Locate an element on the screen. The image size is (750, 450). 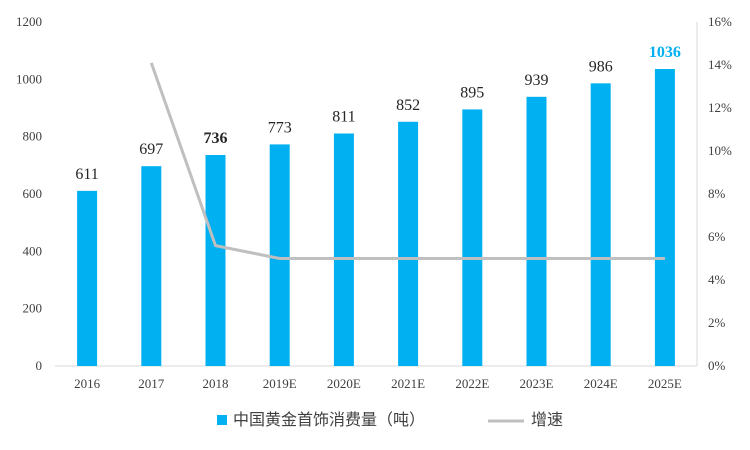
right-tick-label: 6% is located at coordinates (717, 236).